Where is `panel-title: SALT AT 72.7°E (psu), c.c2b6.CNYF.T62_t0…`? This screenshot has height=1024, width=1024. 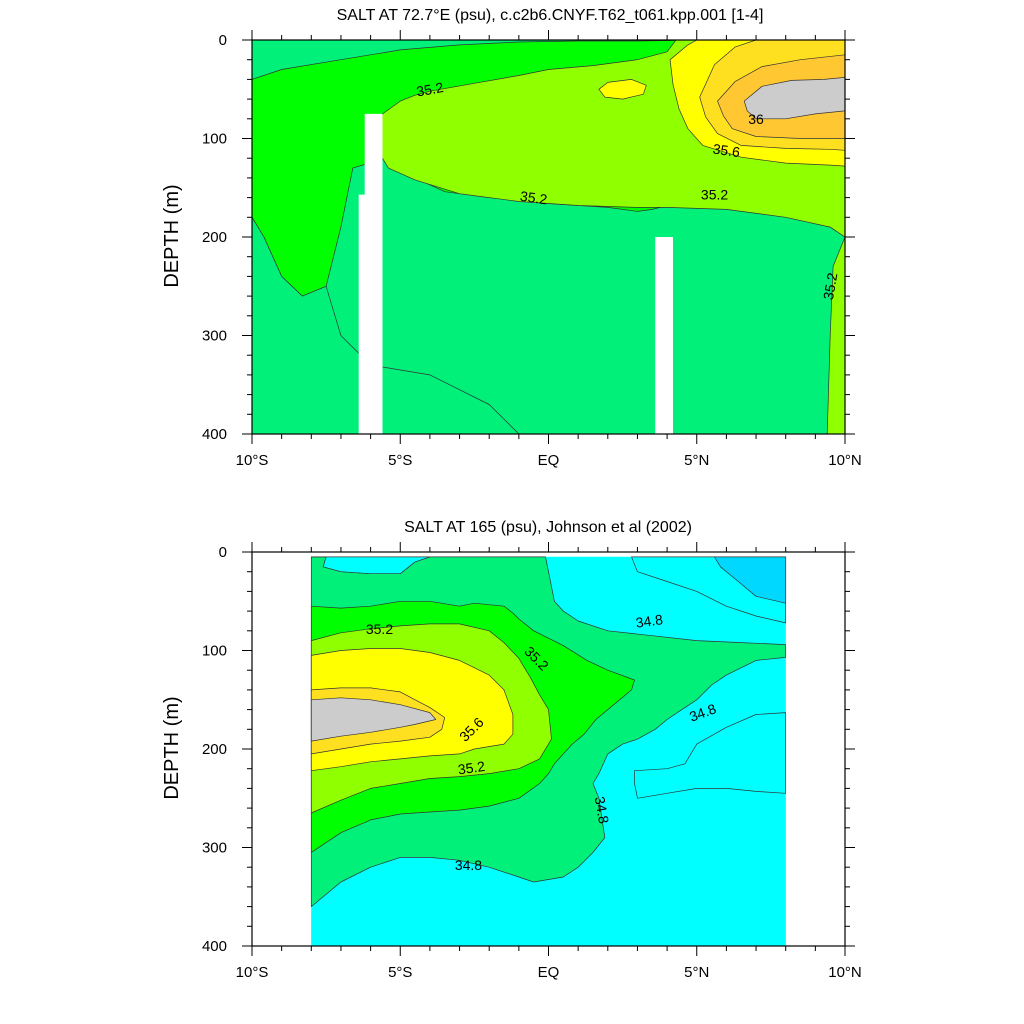
panel-title: SALT AT 72.7°E (psu), c.c2b6.CNYF.T62_t0… is located at coordinates (550, 15).